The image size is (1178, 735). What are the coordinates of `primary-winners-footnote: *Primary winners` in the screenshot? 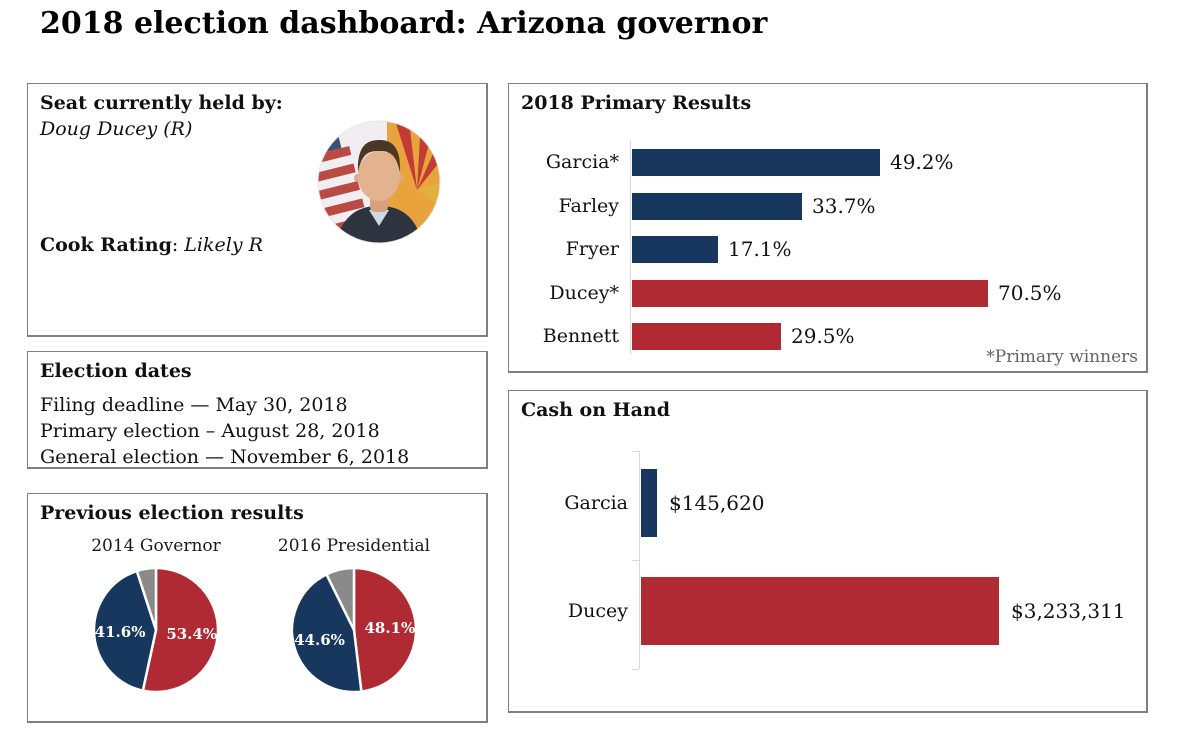 It's located at (1062, 357).